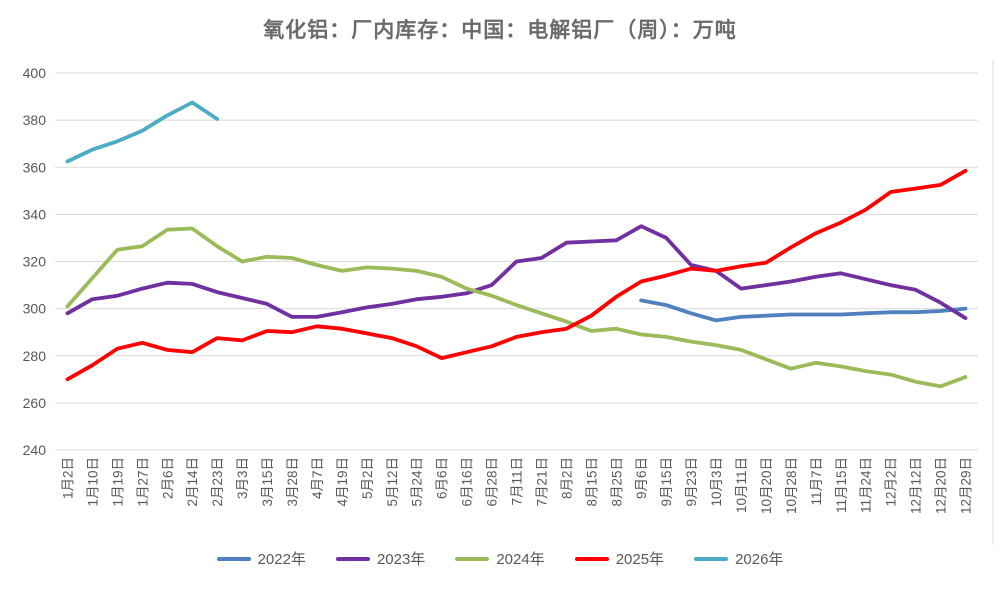  Describe the element at coordinates (267, 482) in the screenshot. I see `x-axis-tick-label: 3月15日` at that location.